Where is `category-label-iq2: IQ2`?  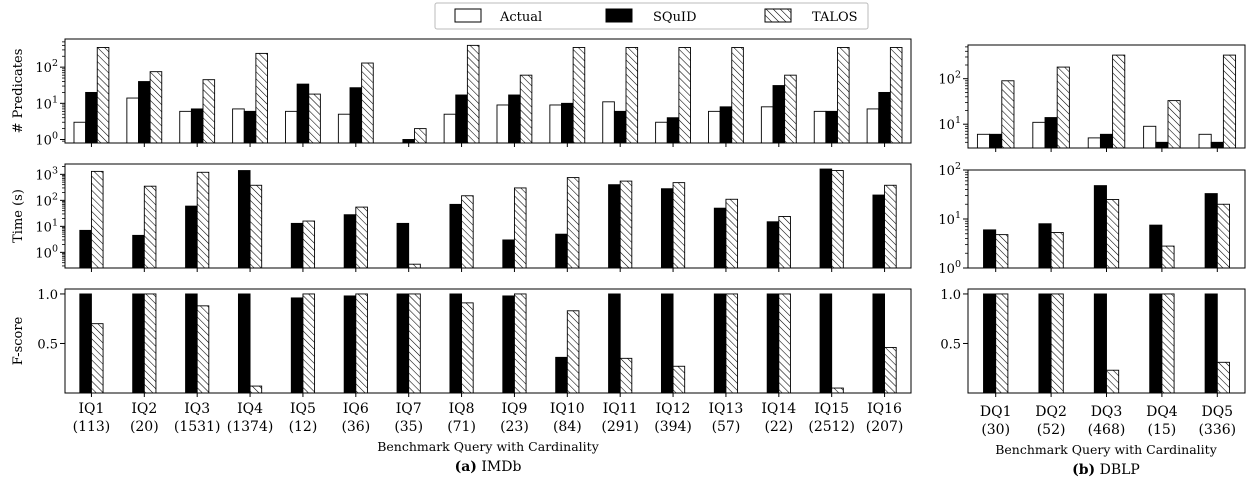
category-label-iq2: IQ2 is located at coordinates (144, 409).